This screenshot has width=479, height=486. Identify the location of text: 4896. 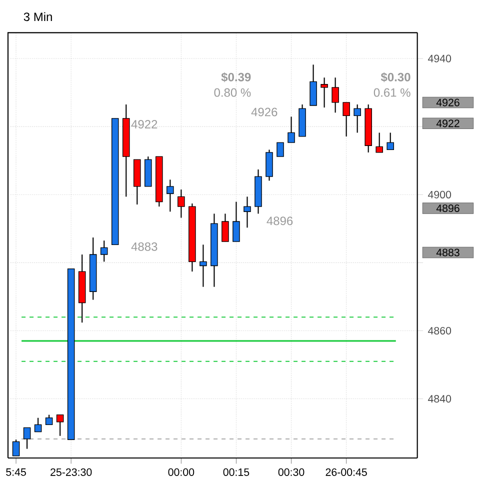
(448, 208).